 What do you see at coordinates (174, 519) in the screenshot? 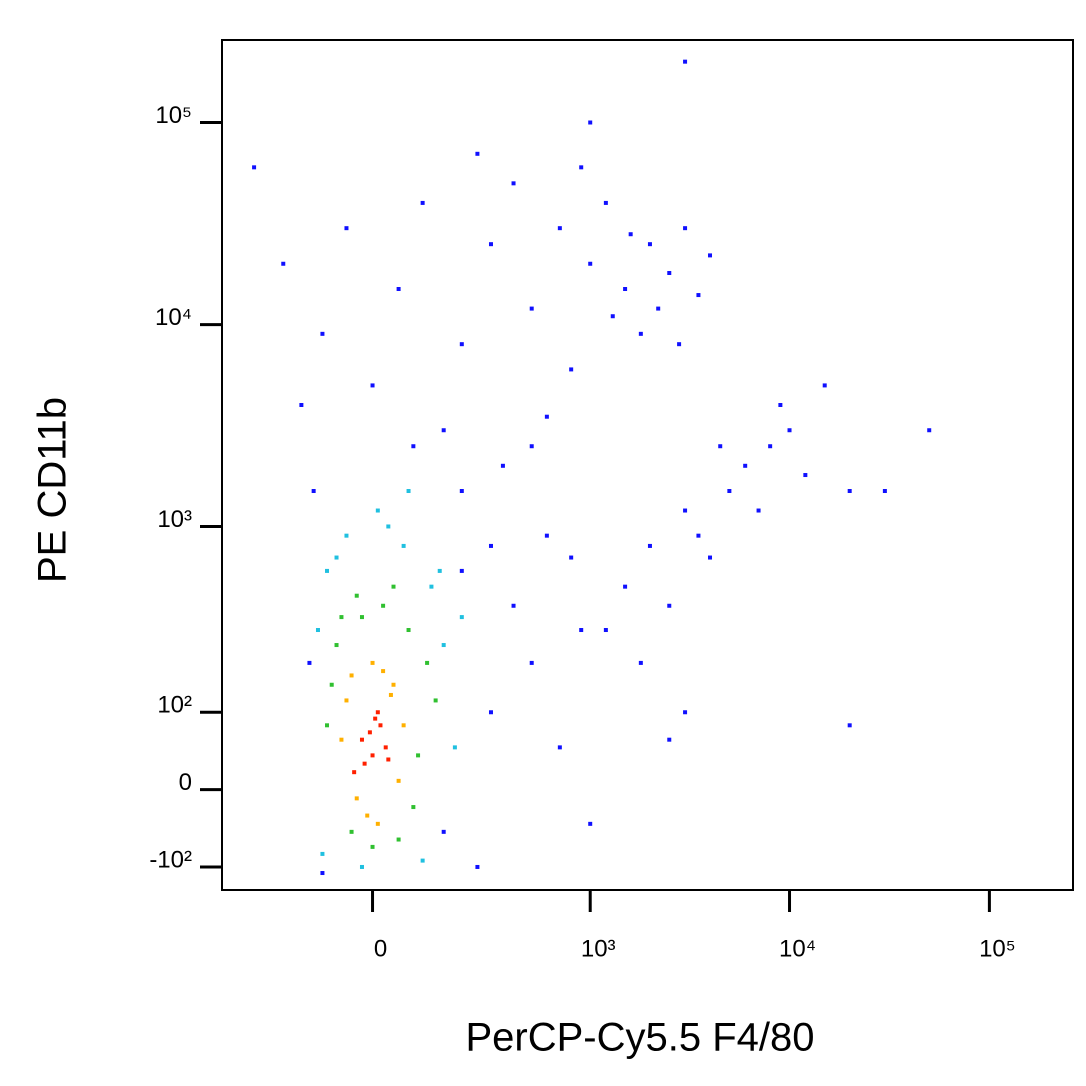
I see `y-tick-label: 10³` at bounding box center [174, 519].